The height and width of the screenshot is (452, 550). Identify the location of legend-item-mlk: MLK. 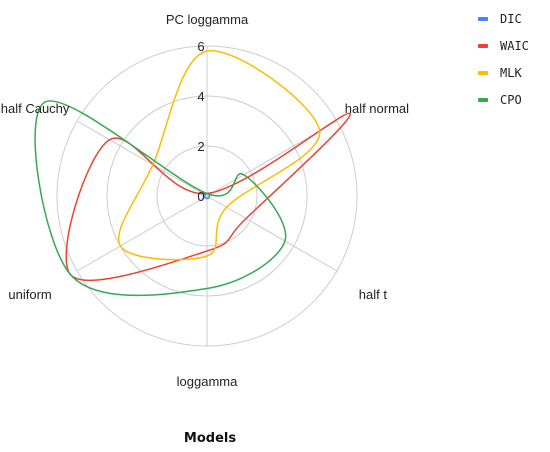
(500, 73).